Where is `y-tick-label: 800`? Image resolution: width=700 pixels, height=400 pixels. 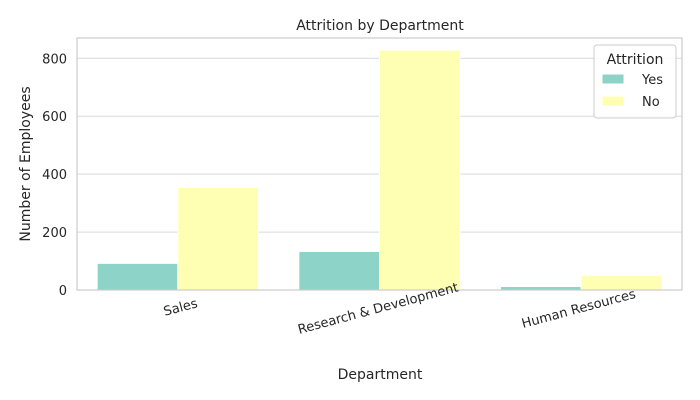 y-tick-label: 800 is located at coordinates (54, 59).